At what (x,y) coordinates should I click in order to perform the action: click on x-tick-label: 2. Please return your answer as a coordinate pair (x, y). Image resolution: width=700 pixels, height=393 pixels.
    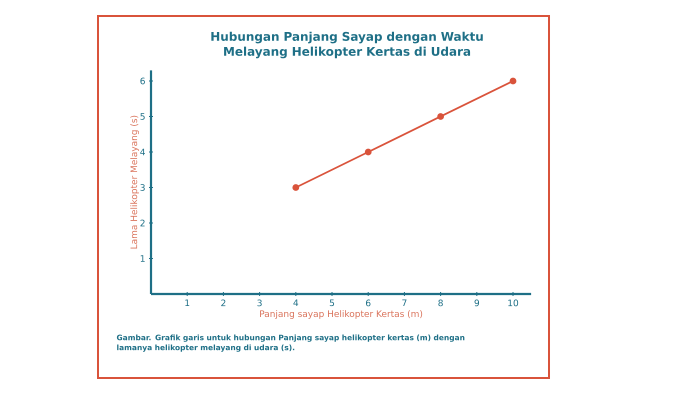
    Looking at the image, I should click on (223, 303).